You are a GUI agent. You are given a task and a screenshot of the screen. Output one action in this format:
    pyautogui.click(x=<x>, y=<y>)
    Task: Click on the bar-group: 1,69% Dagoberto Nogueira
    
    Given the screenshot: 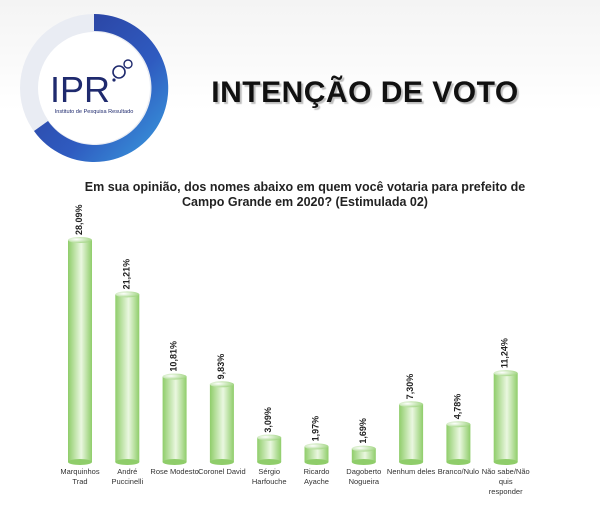 What is the action you would take?
    pyautogui.click(x=363, y=452)
    